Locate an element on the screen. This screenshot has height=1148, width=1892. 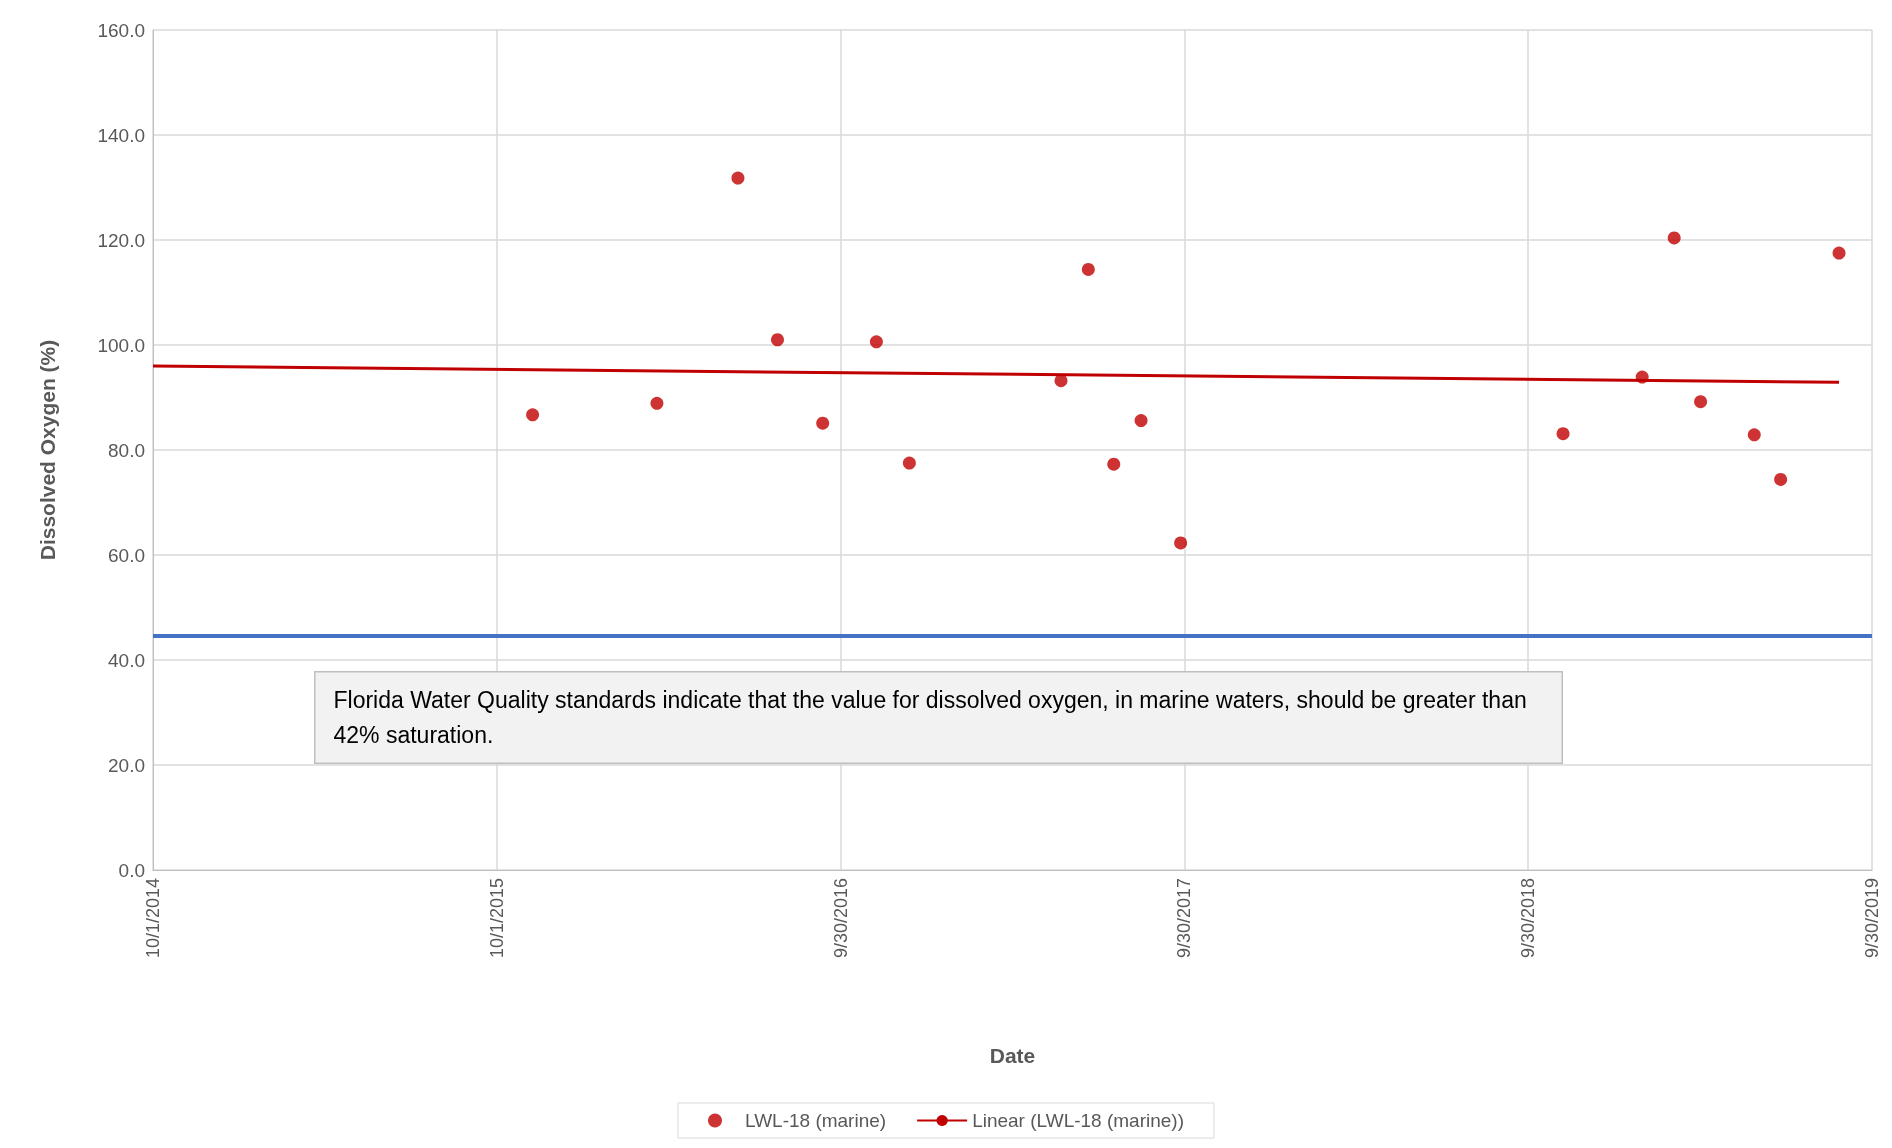
x-tick-label: 10/1/2015 is located at coordinates (496, 918).